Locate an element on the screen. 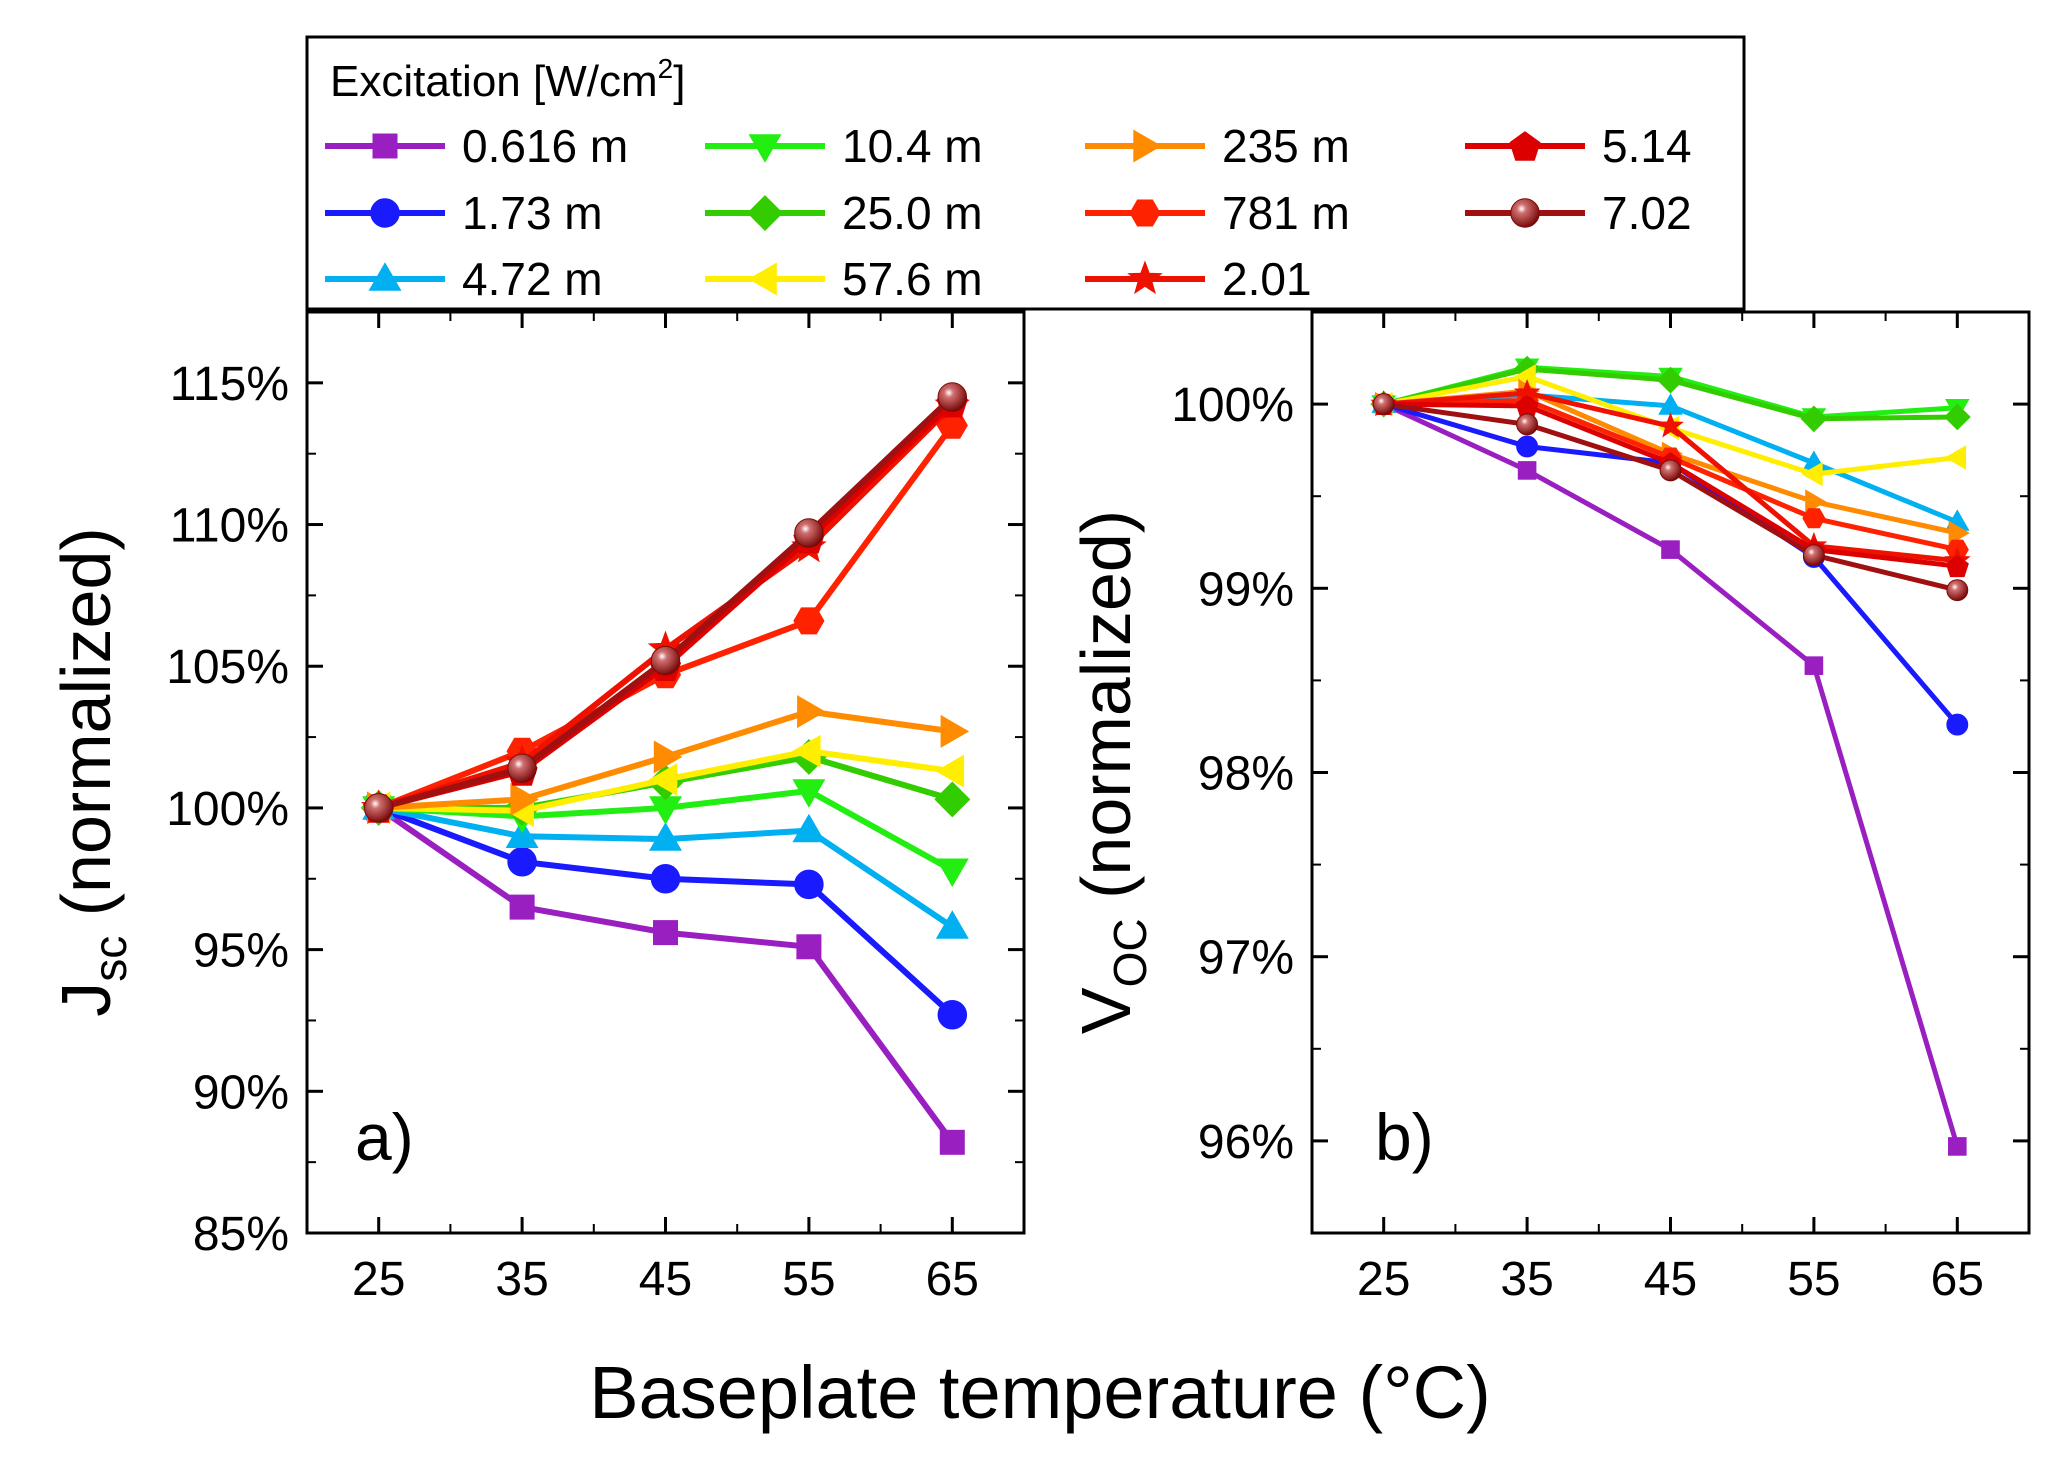  legend-item: 25.0 m is located at coordinates (844, 213).